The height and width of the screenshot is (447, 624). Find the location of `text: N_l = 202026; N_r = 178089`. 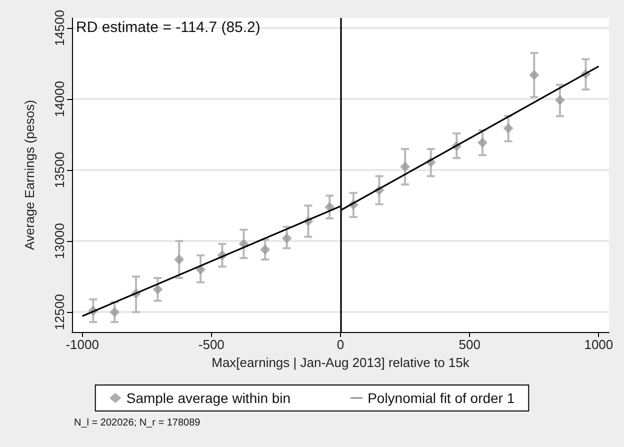

text: N_l = 202026; N_r = 178089 is located at coordinates (137, 423).